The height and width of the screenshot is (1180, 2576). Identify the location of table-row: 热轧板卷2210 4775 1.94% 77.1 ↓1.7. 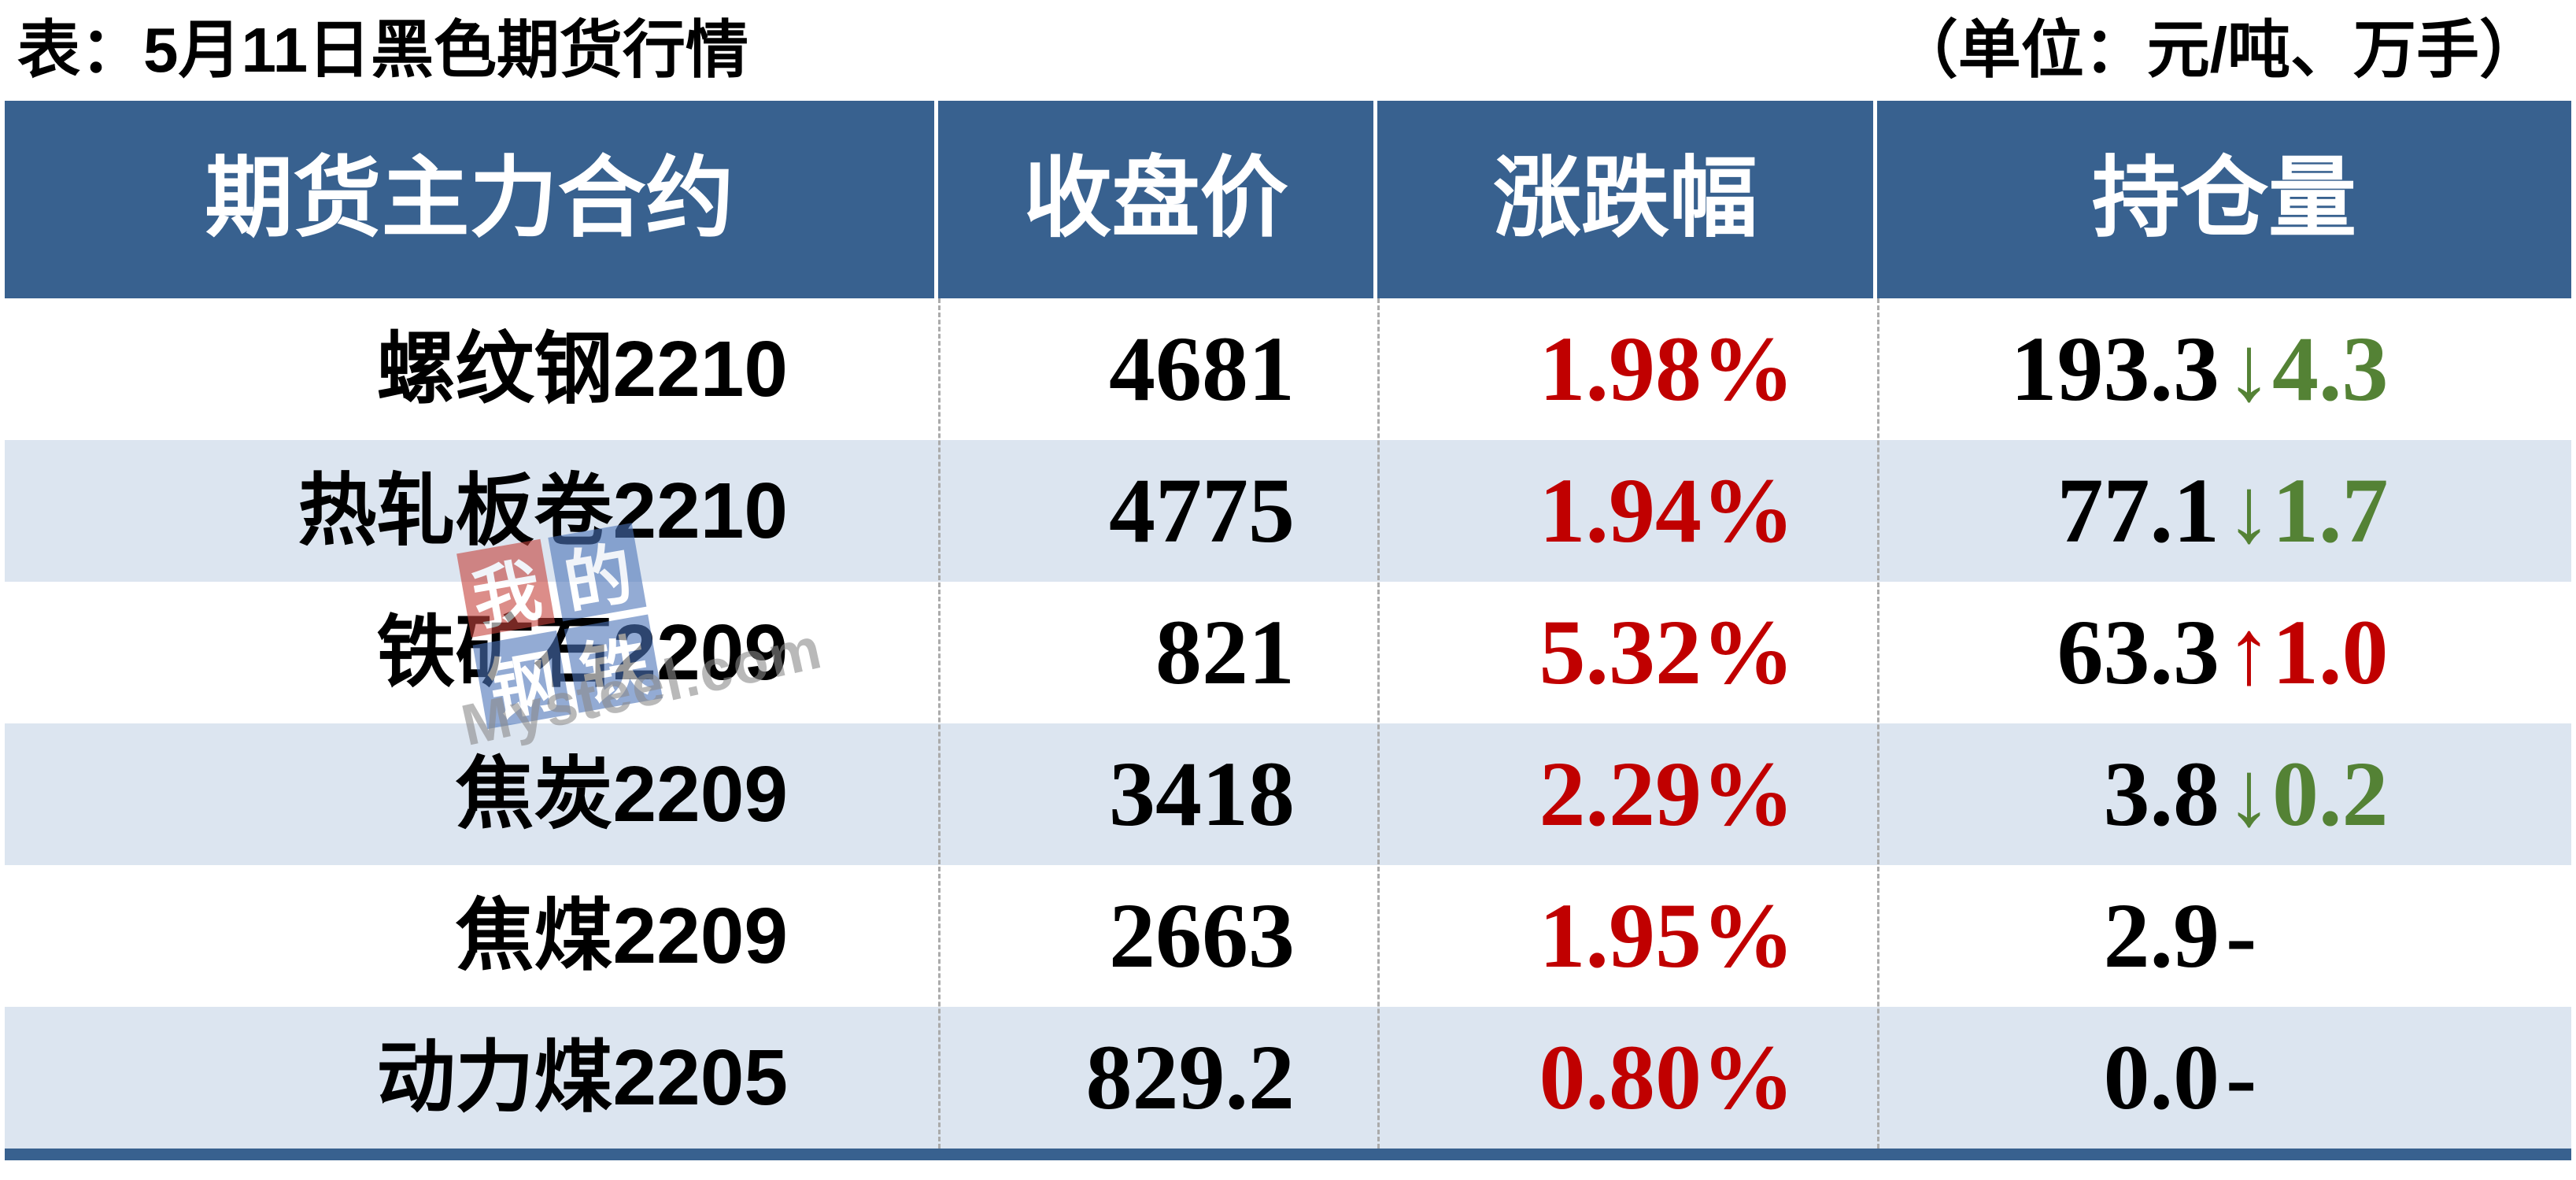
(1288, 511).